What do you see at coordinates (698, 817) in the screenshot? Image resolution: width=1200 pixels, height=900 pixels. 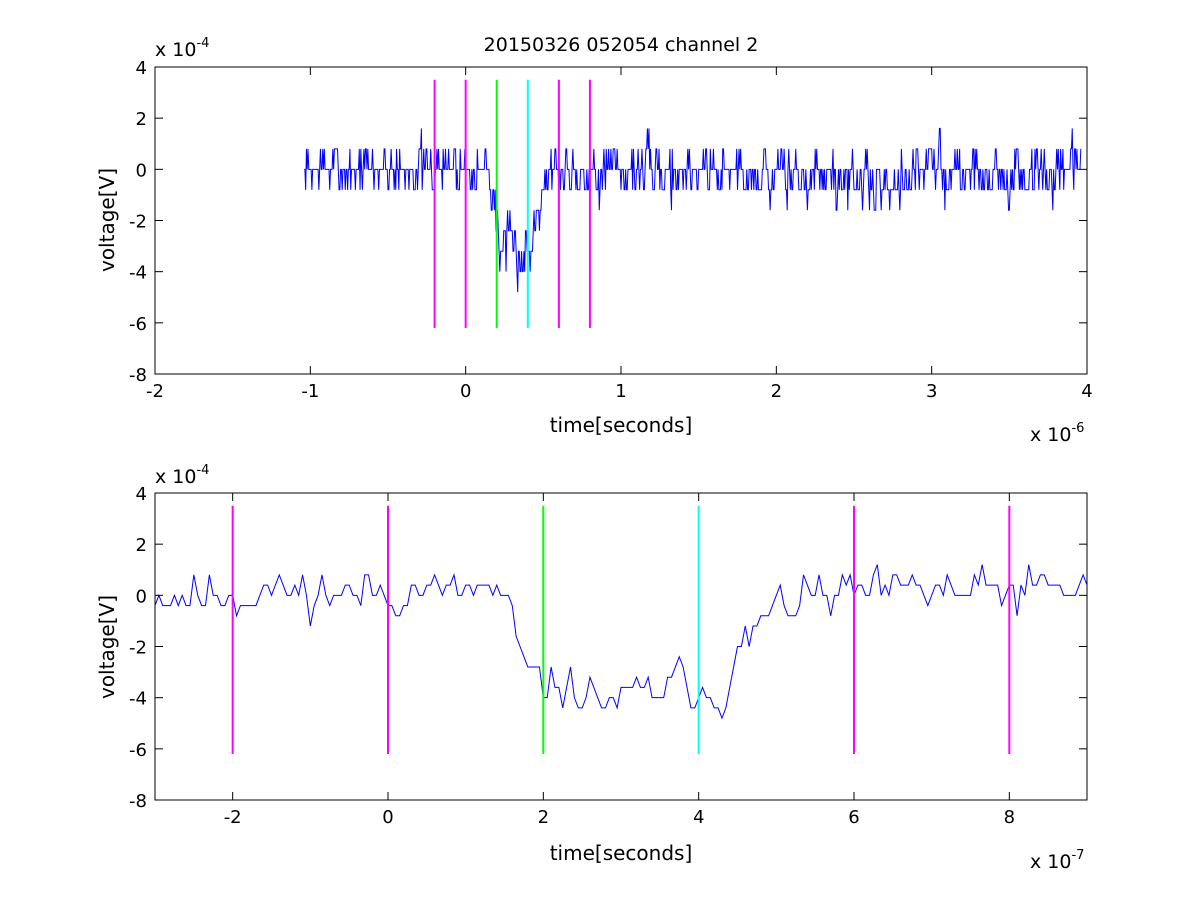 I see `bottom-plot-x-tick-label: 4` at bounding box center [698, 817].